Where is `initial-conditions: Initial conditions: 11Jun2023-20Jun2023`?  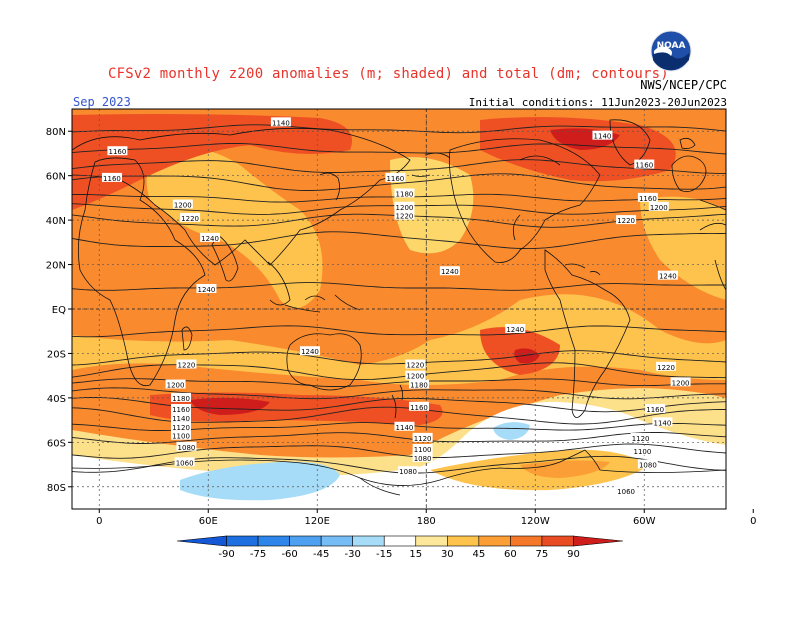 initial-conditions: Initial conditions: 11Jun2023-20Jun2023 is located at coordinates (597, 102).